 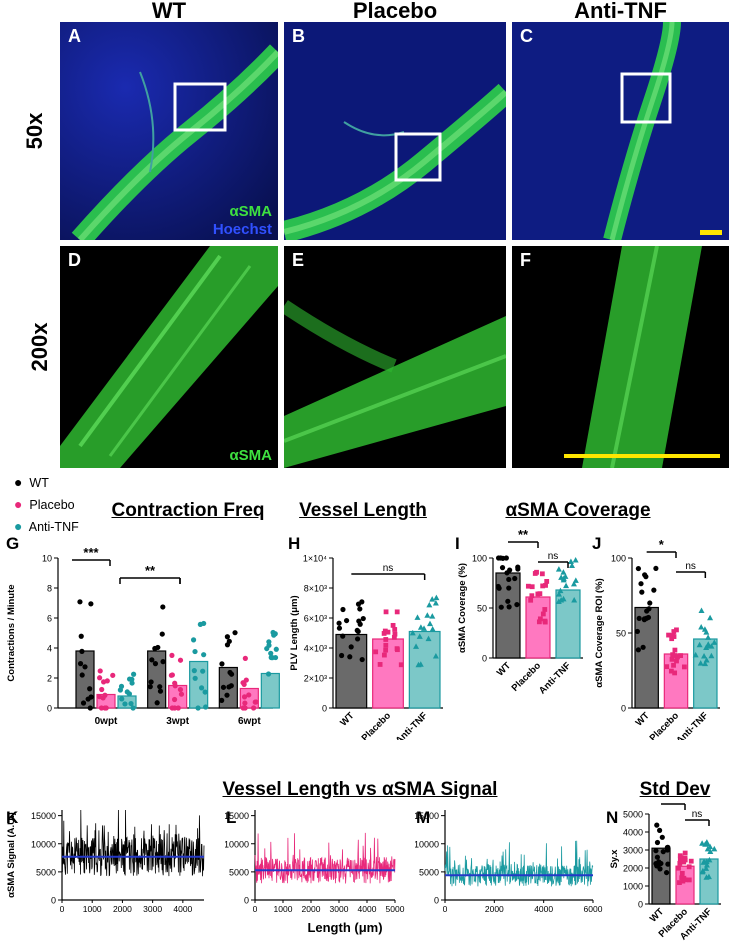 What do you see at coordinates (31, 482) in the screenshot?
I see `legend-item-wt: ● WT` at bounding box center [31, 482].